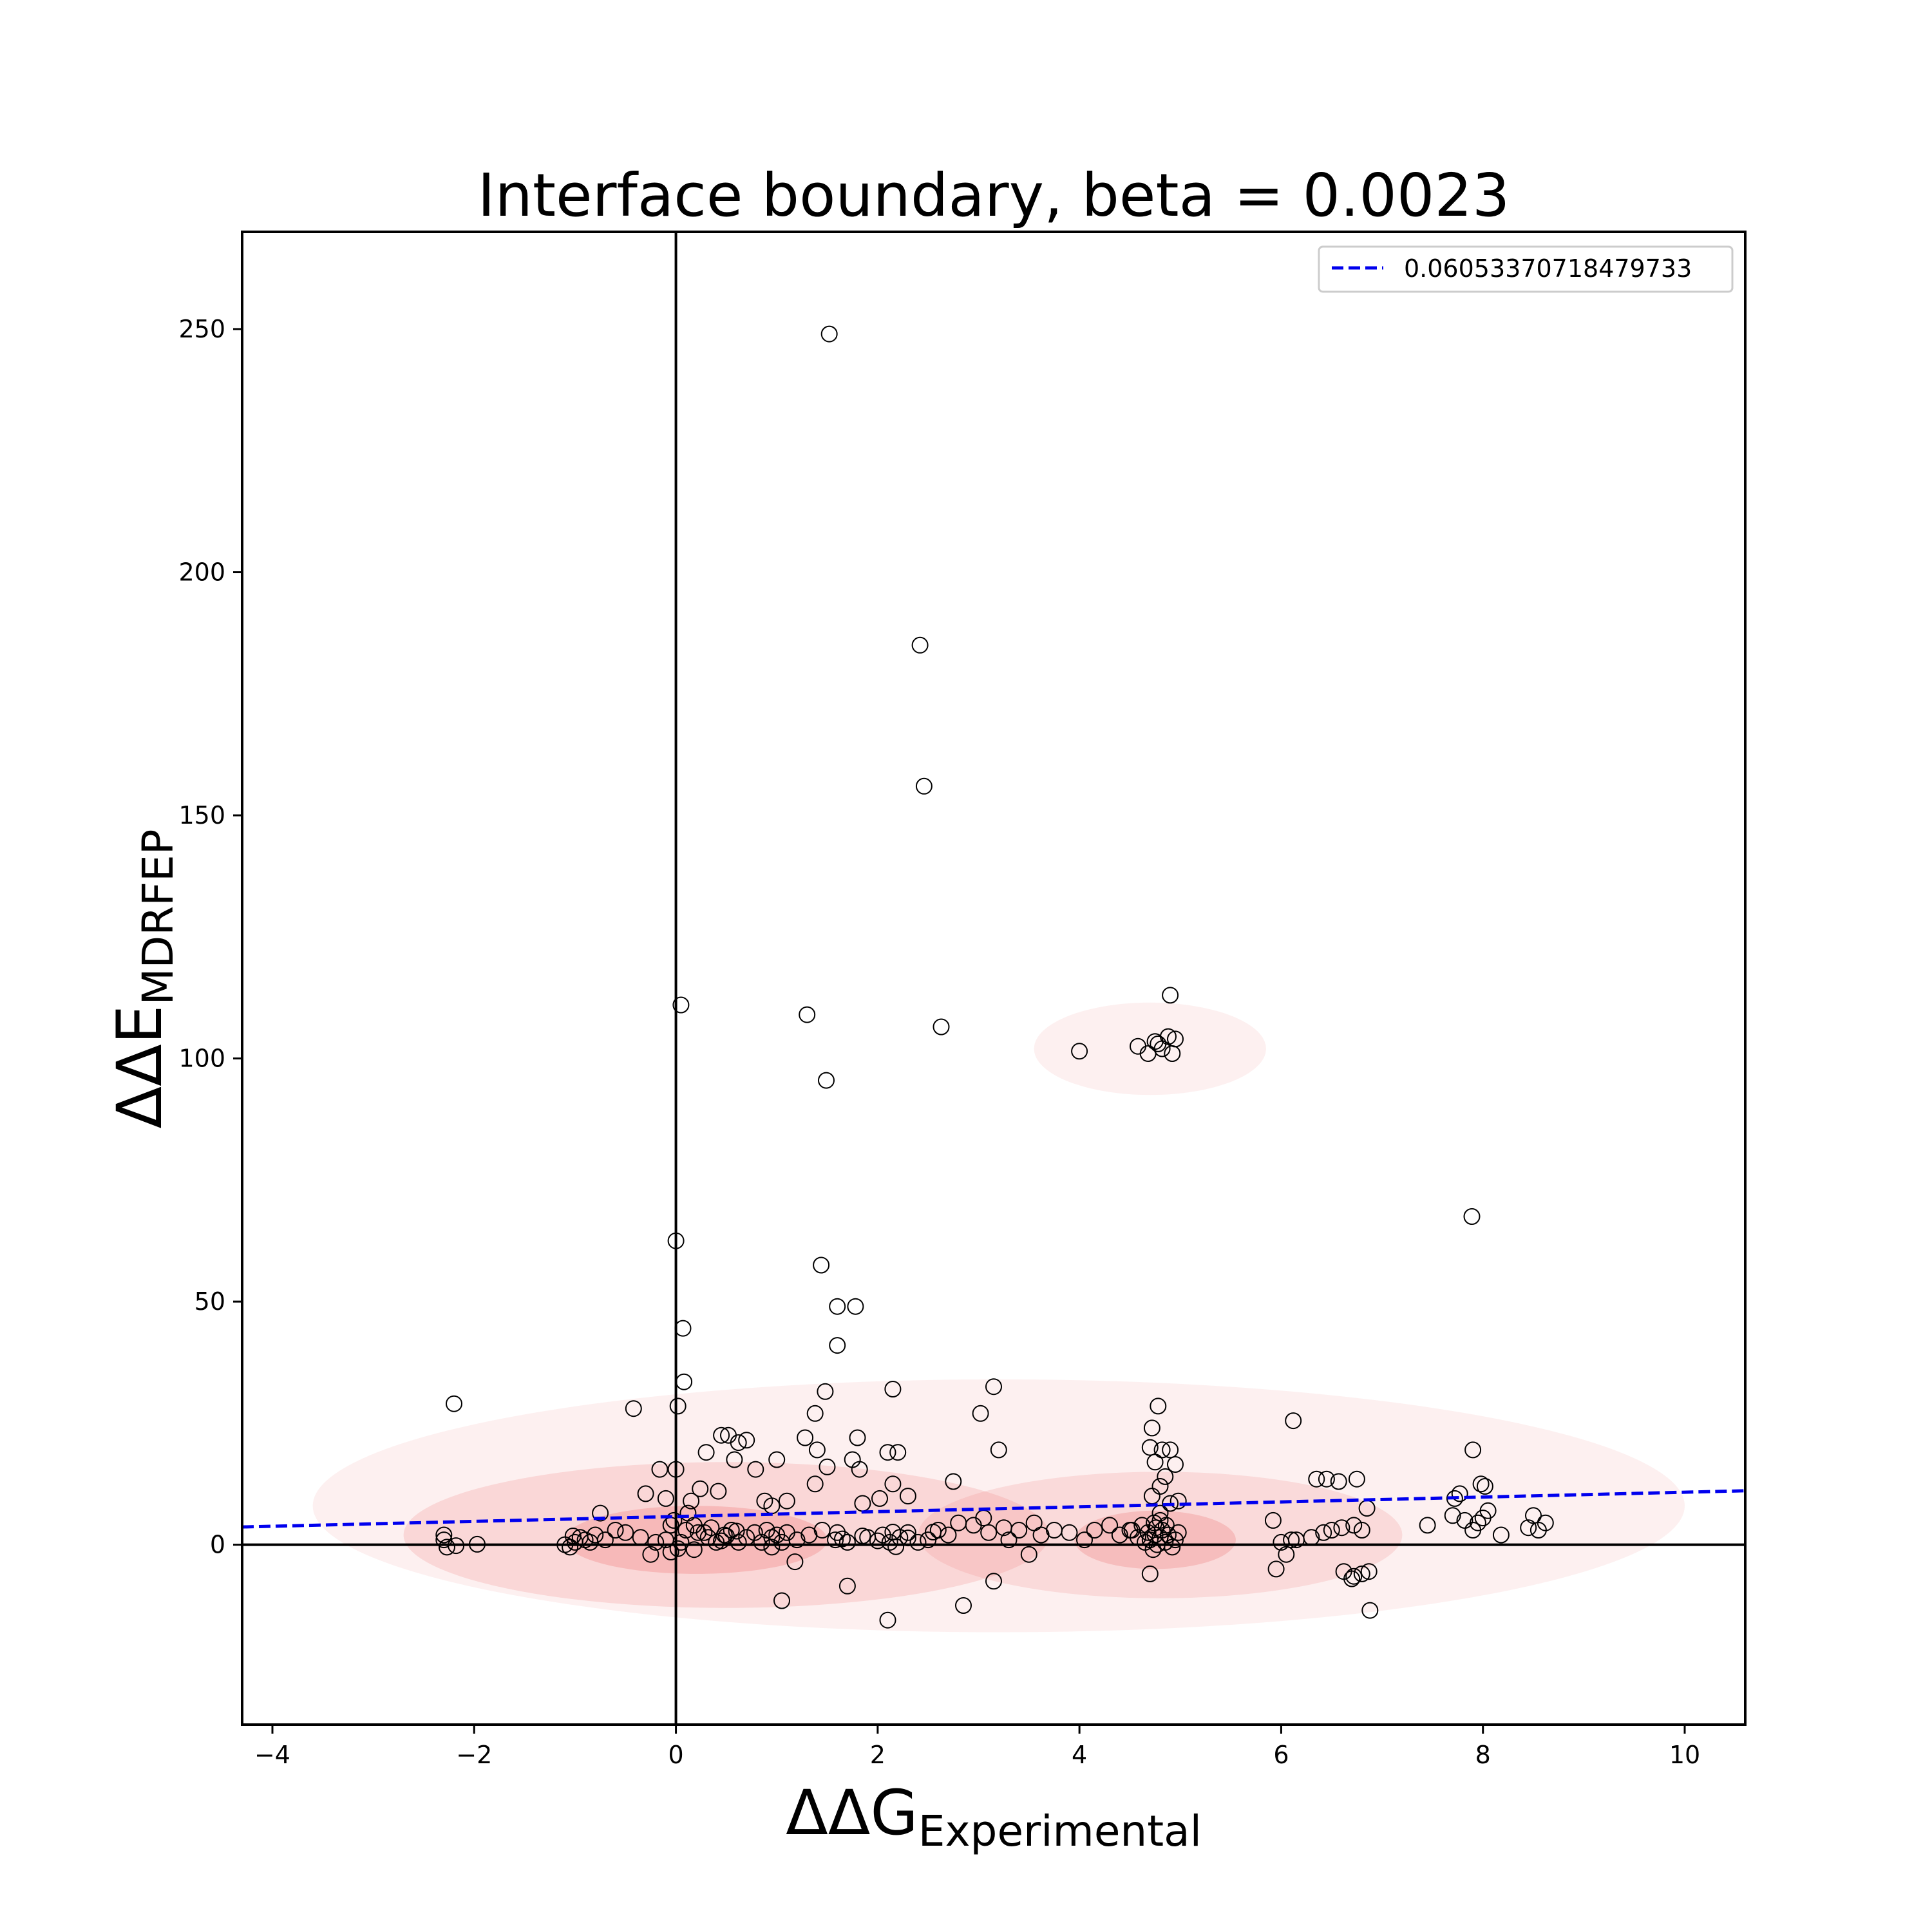 This screenshot has height=1932, width=1932. I want to click on y-tick-label: 100, so click(201, 1059).